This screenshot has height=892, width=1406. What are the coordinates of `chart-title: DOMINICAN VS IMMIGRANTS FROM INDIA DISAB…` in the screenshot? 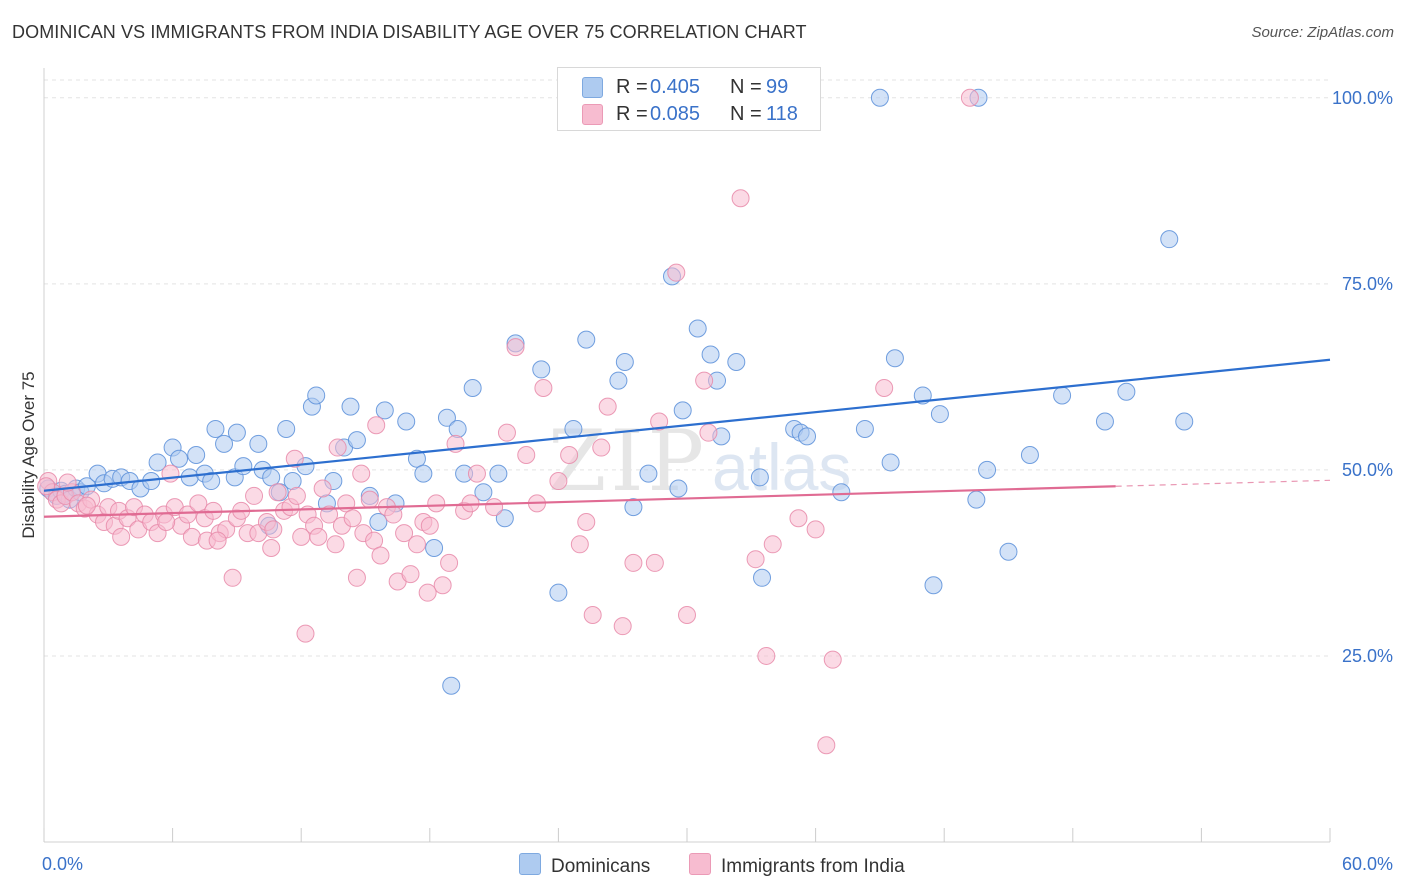 It's located at (409, 32).